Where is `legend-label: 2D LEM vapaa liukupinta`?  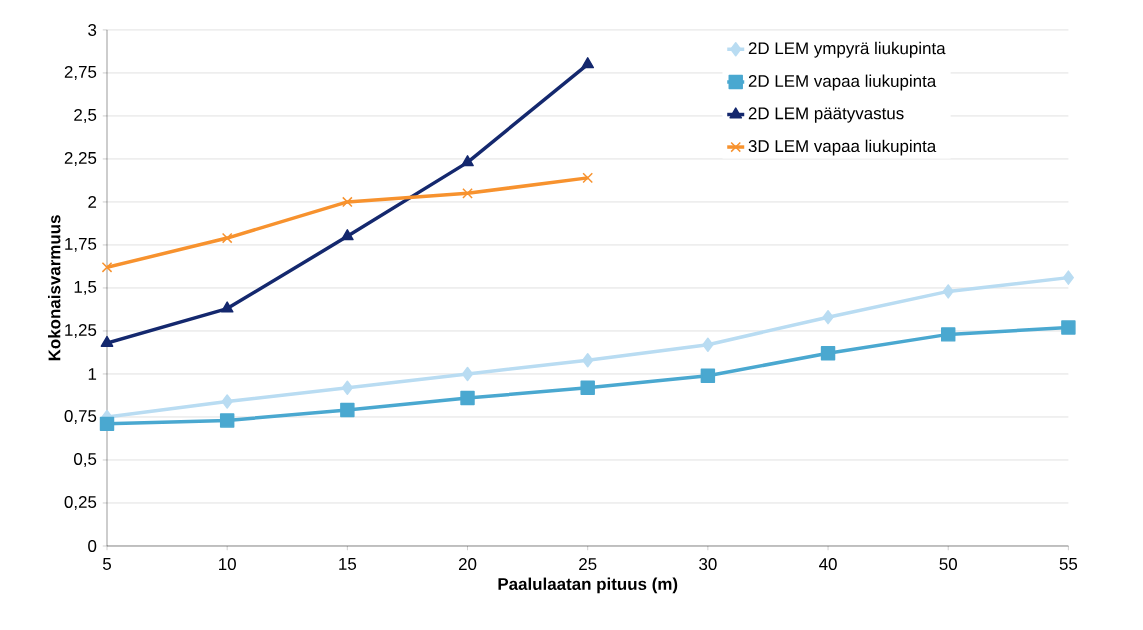 legend-label: 2D LEM vapaa liukupinta is located at coordinates (842, 82).